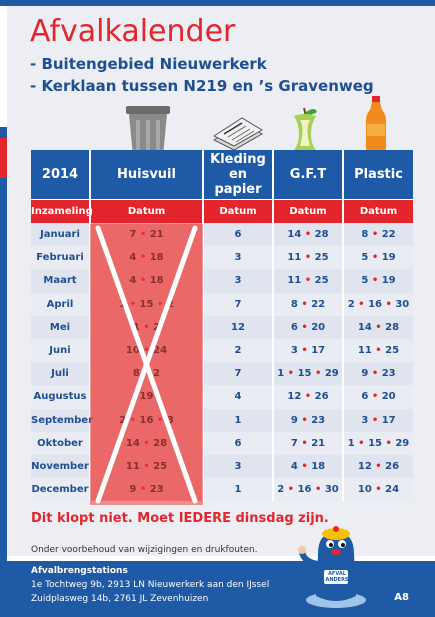  What do you see at coordinates (238, 420) in the screenshot?
I see `kleding-papier-date-cell: 1` at bounding box center [238, 420].